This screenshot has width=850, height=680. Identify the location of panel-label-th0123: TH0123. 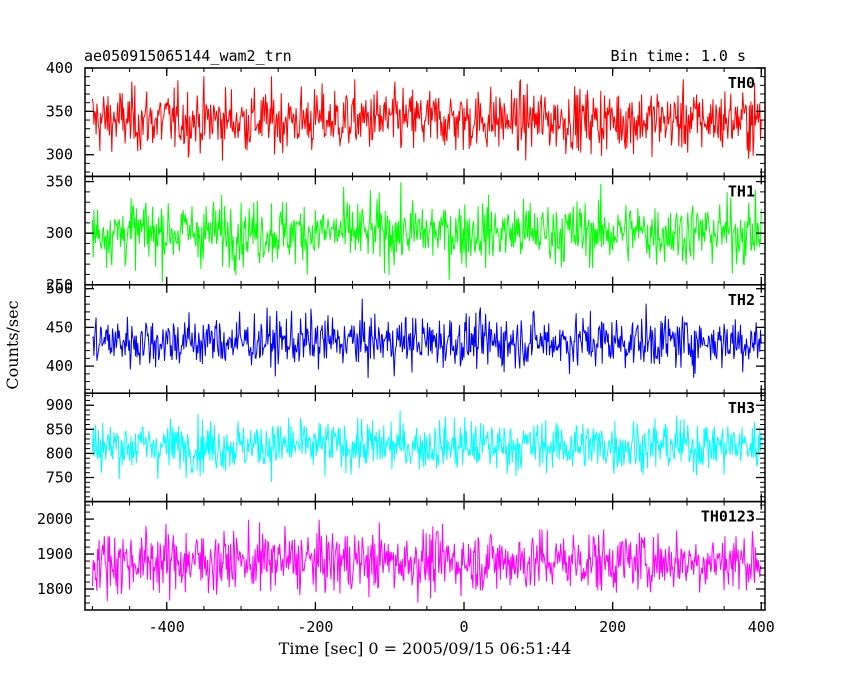
(728, 517).